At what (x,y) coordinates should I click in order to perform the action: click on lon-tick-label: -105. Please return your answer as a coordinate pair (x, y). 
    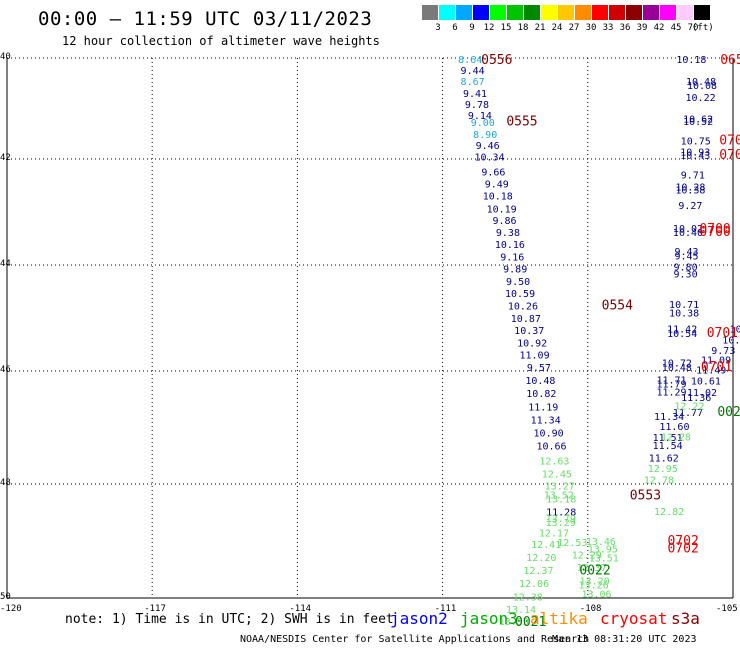
    Looking at the image, I should click on (727, 609).